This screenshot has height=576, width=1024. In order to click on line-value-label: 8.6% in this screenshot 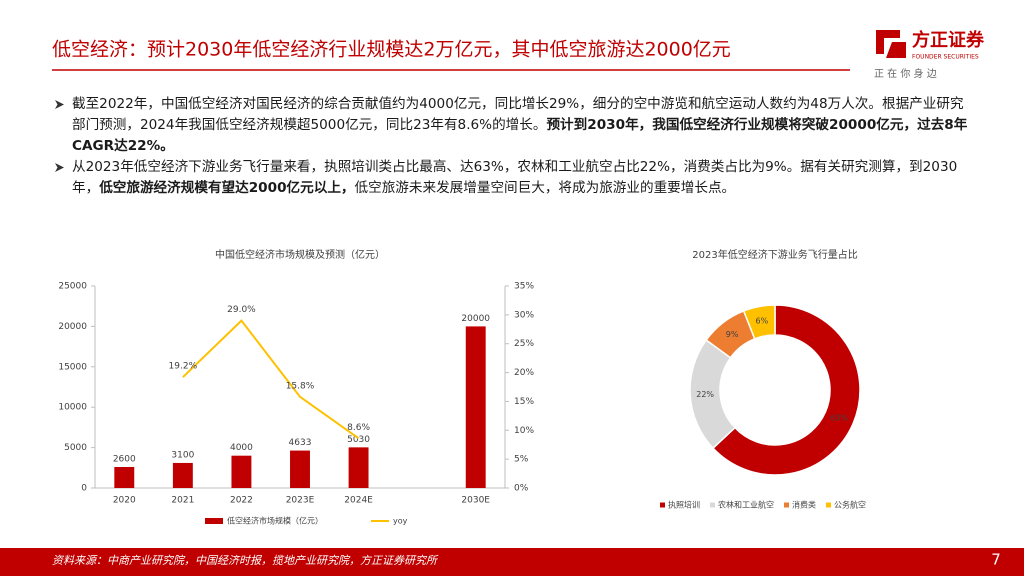, I will do `click(358, 428)`.